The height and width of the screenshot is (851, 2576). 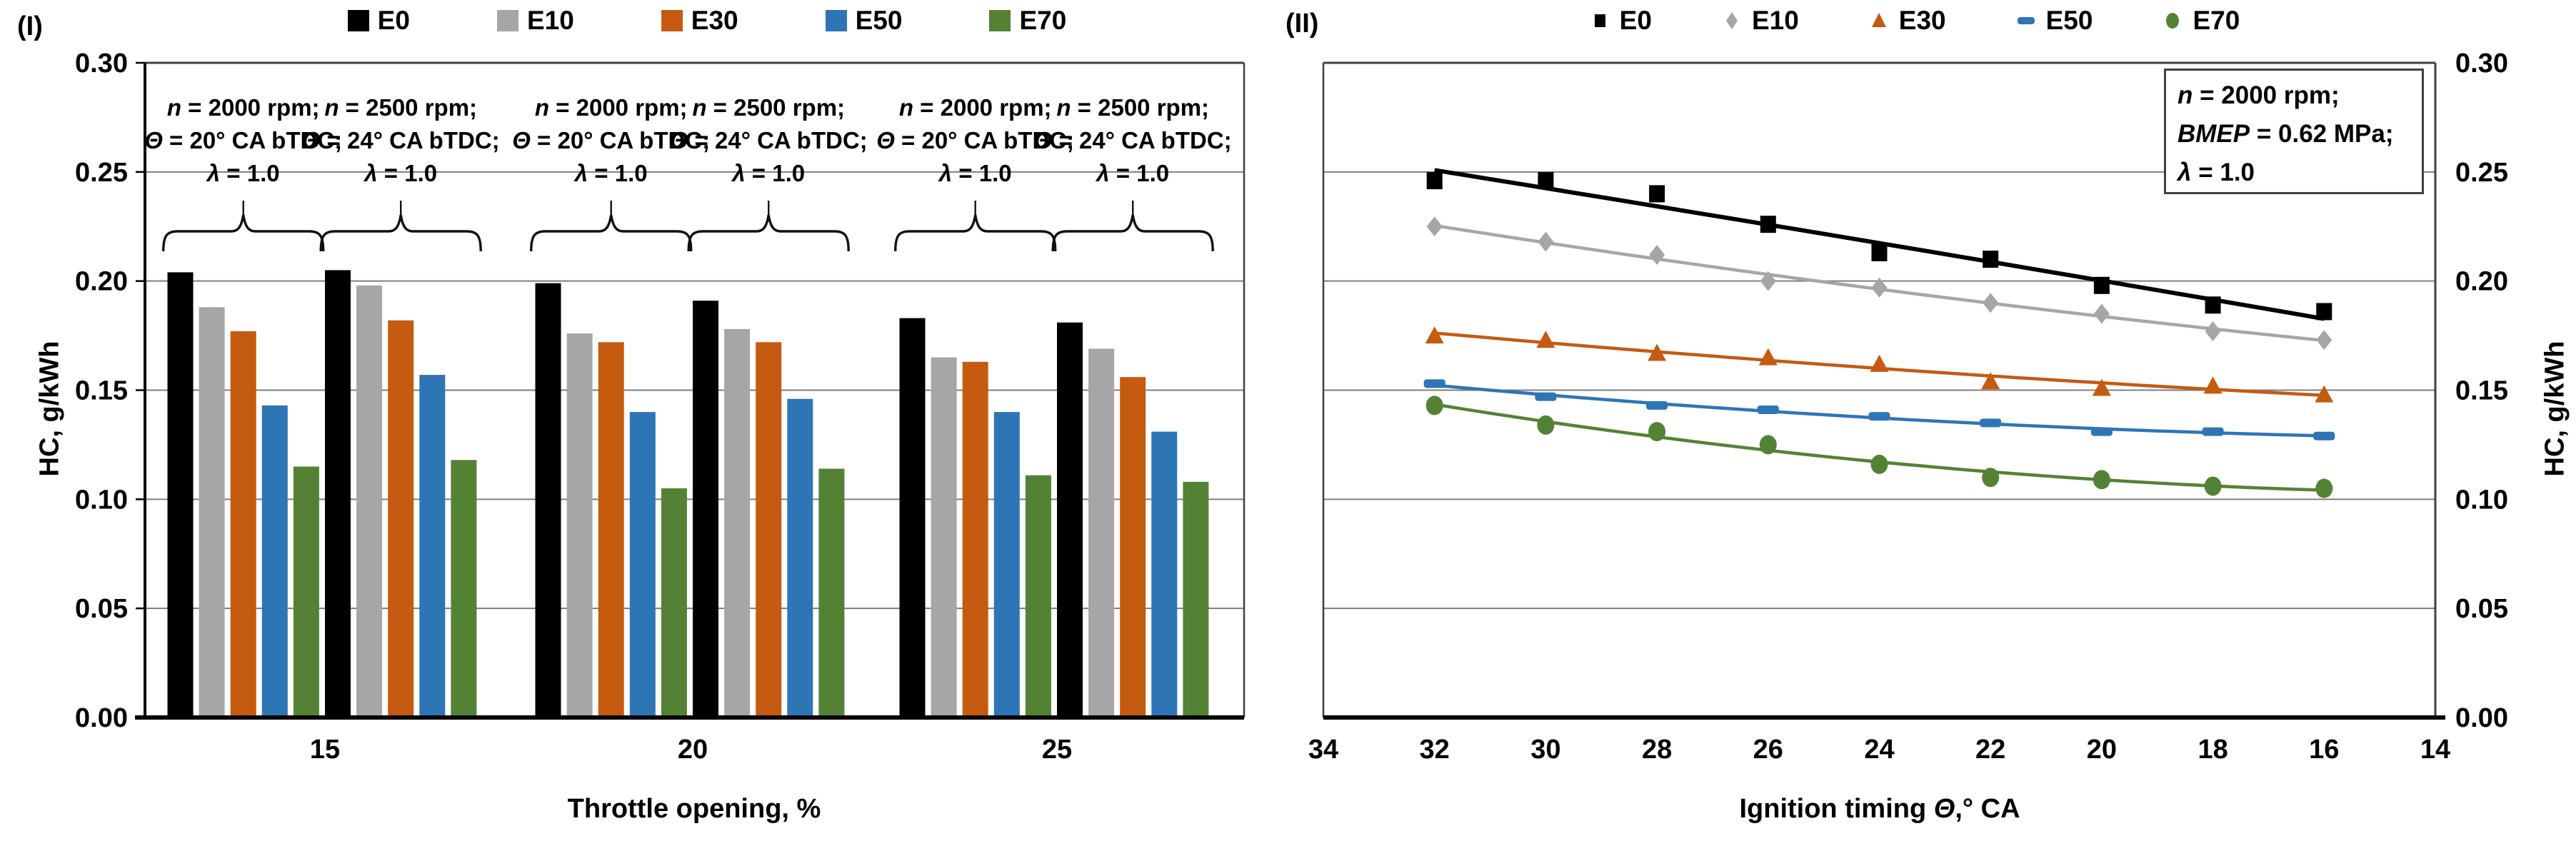 What do you see at coordinates (611, 529) in the screenshot?
I see `bar-E30-group3` at bounding box center [611, 529].